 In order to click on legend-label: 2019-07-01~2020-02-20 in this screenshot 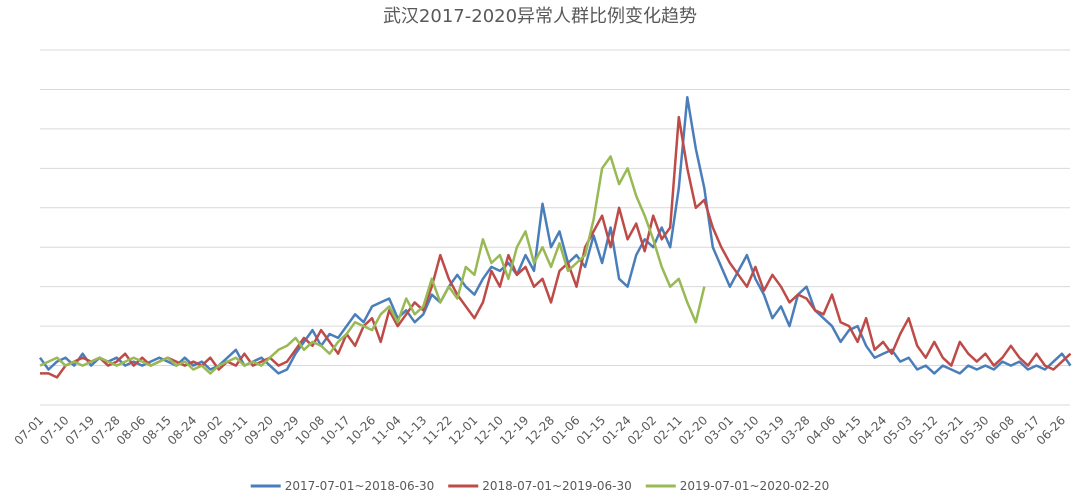, I will do `click(755, 486)`.